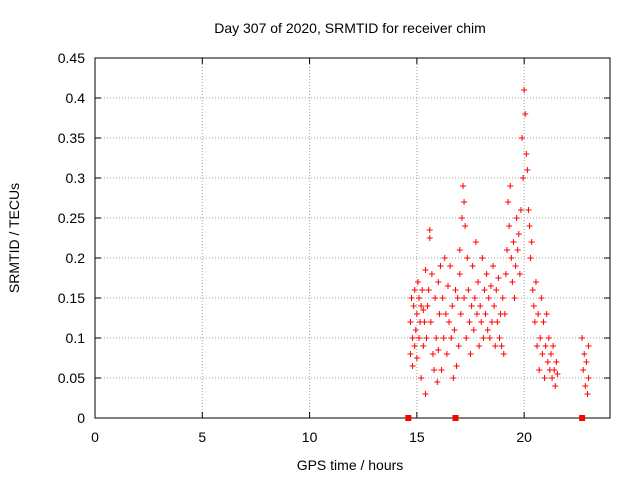 The width and height of the screenshot is (640, 480). I want to click on x-axis-label: GPS time / hours, so click(350, 465).